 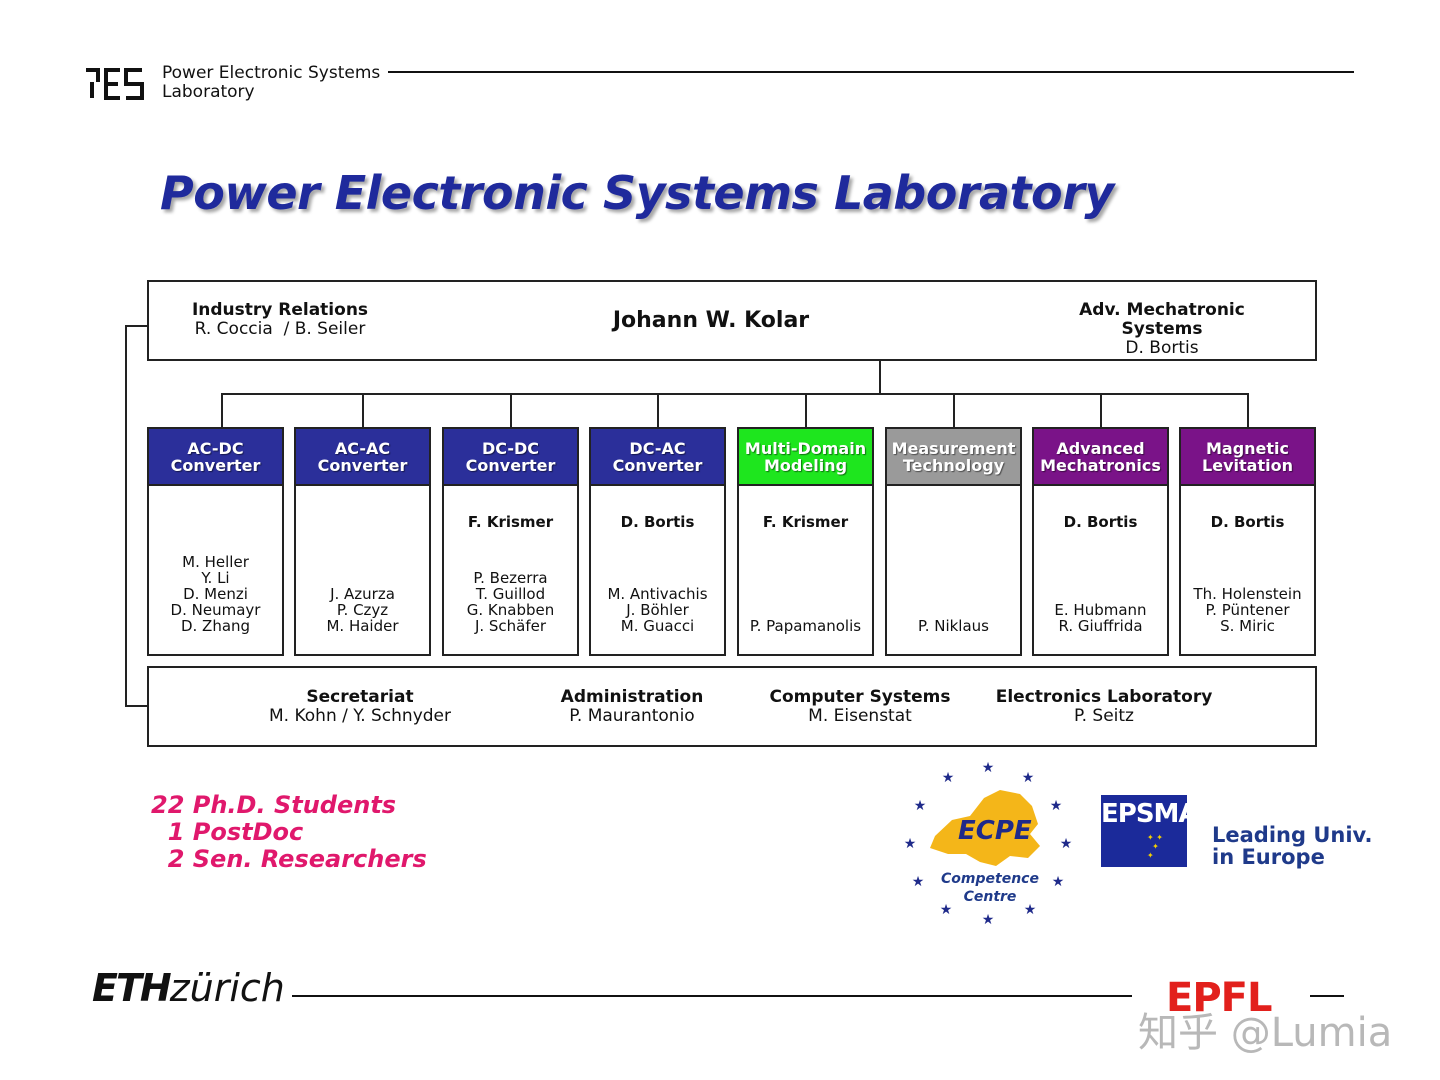 What do you see at coordinates (953, 465) in the screenshot?
I see `group-header-line2: Technology` at bounding box center [953, 465].